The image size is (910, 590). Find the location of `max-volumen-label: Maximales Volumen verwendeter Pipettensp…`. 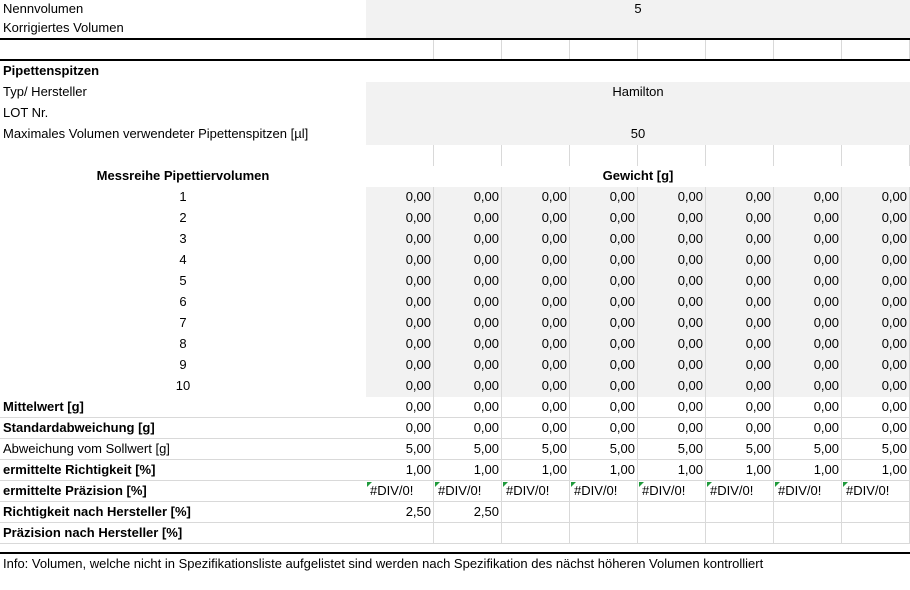

max-volumen-label: Maximales Volumen verwendeter Pipettensp… is located at coordinates (156, 133).